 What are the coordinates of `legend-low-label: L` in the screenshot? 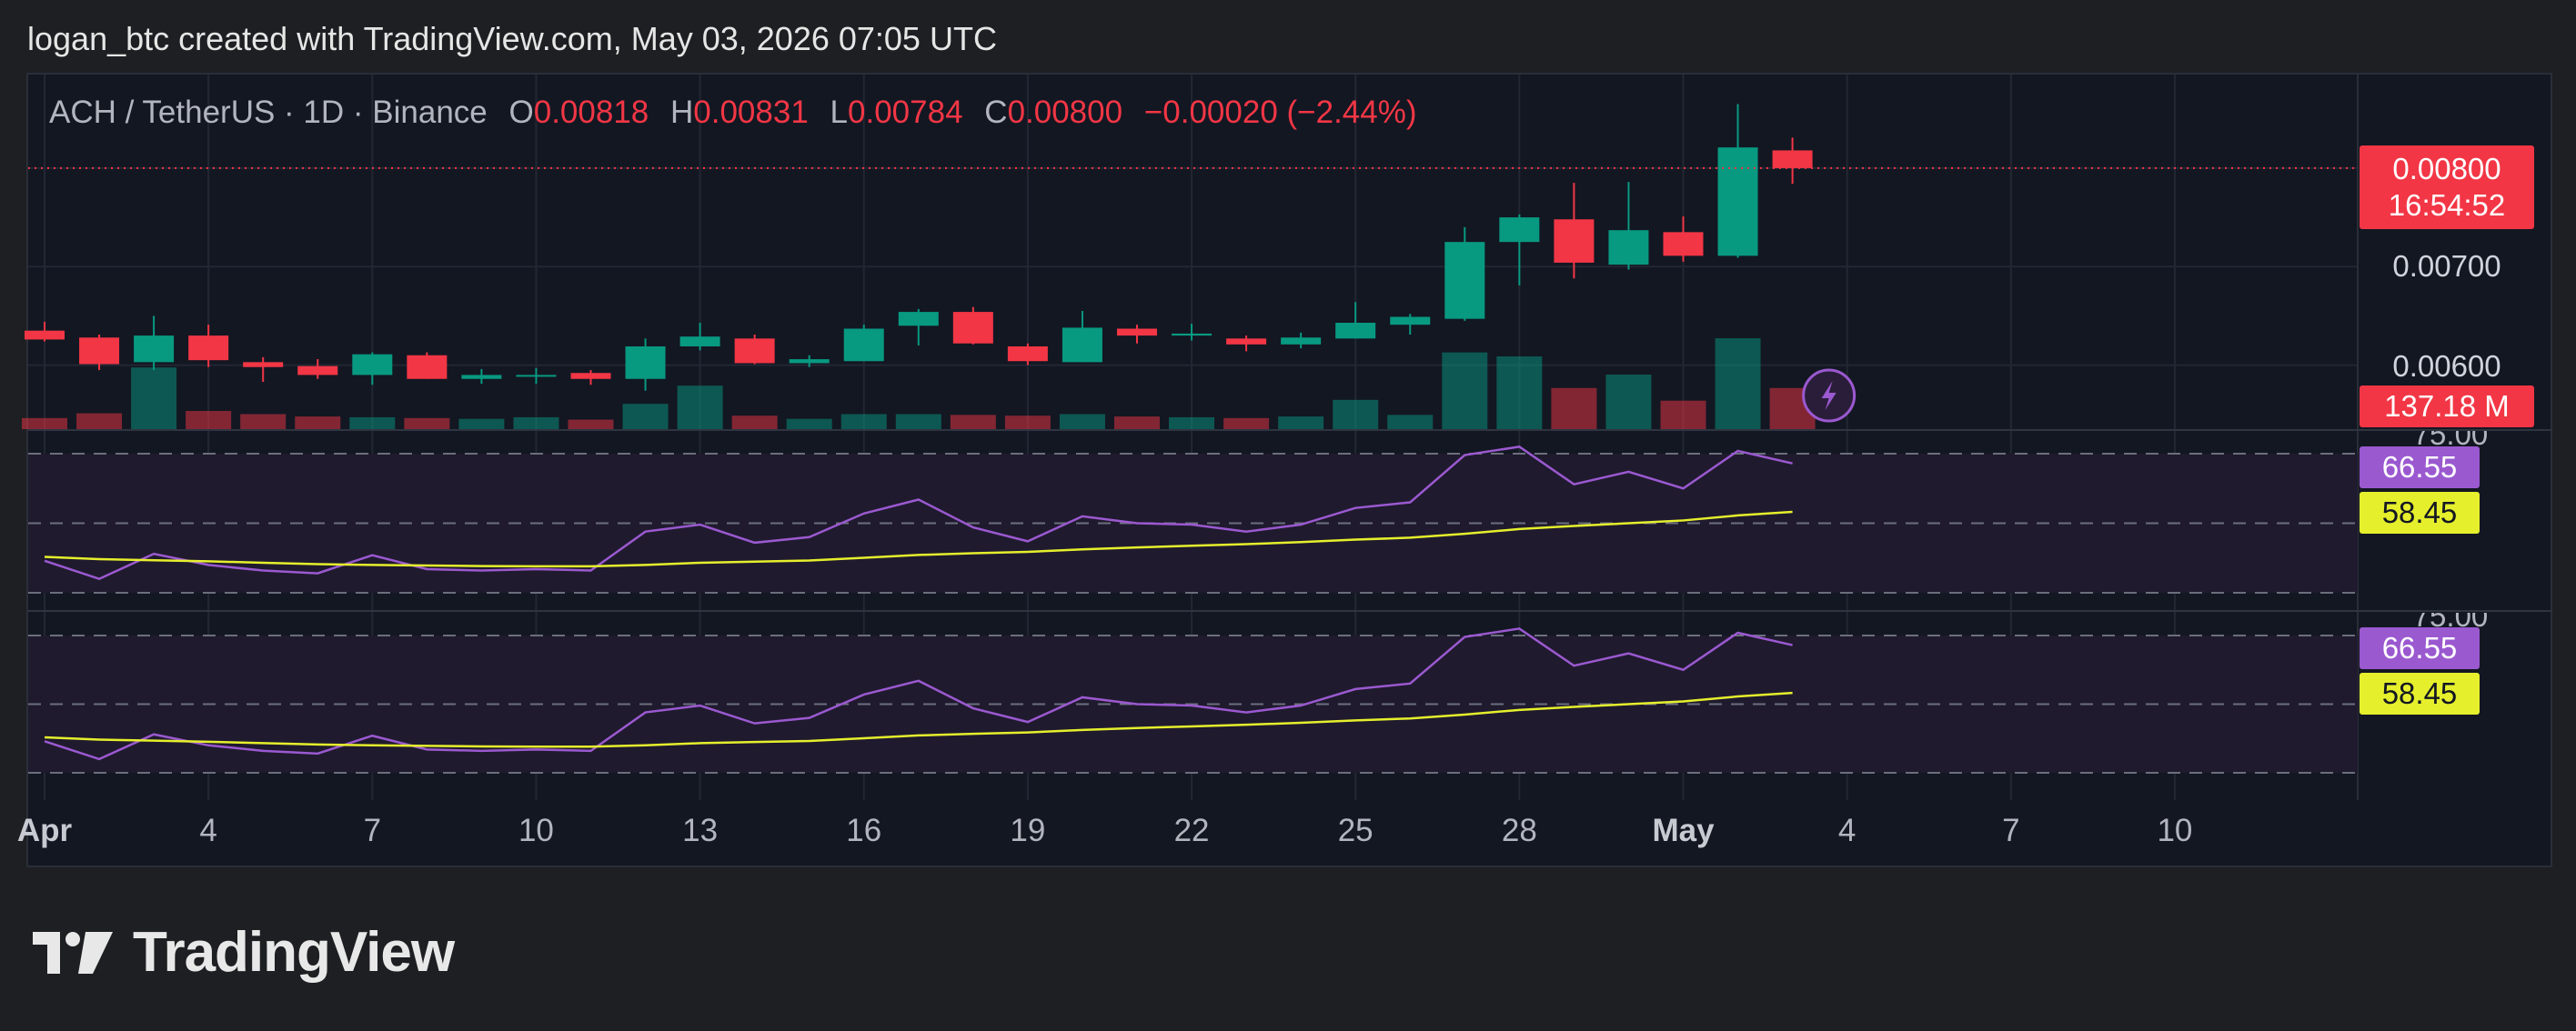 It's located at (839, 112).